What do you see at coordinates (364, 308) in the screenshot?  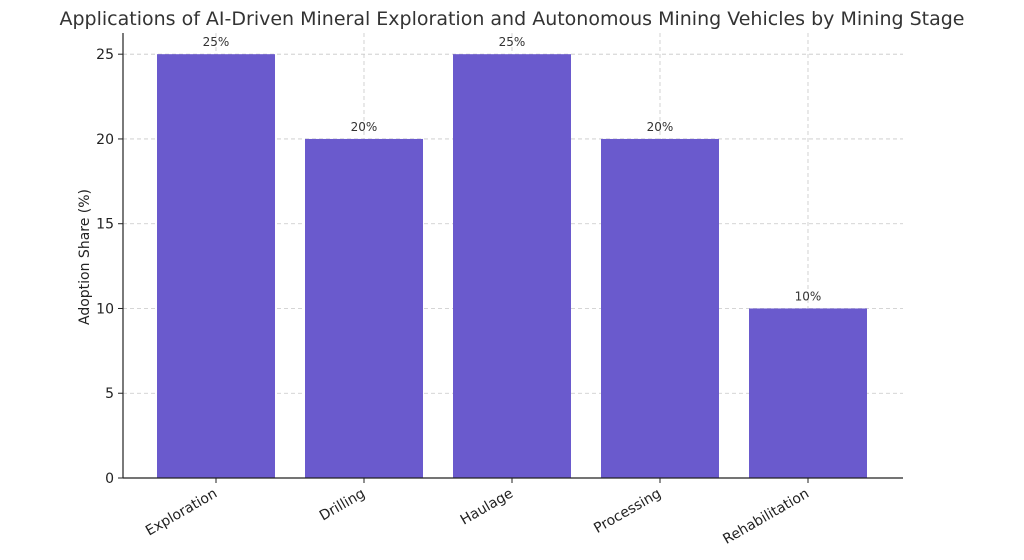 I see `bar-drilling` at bounding box center [364, 308].